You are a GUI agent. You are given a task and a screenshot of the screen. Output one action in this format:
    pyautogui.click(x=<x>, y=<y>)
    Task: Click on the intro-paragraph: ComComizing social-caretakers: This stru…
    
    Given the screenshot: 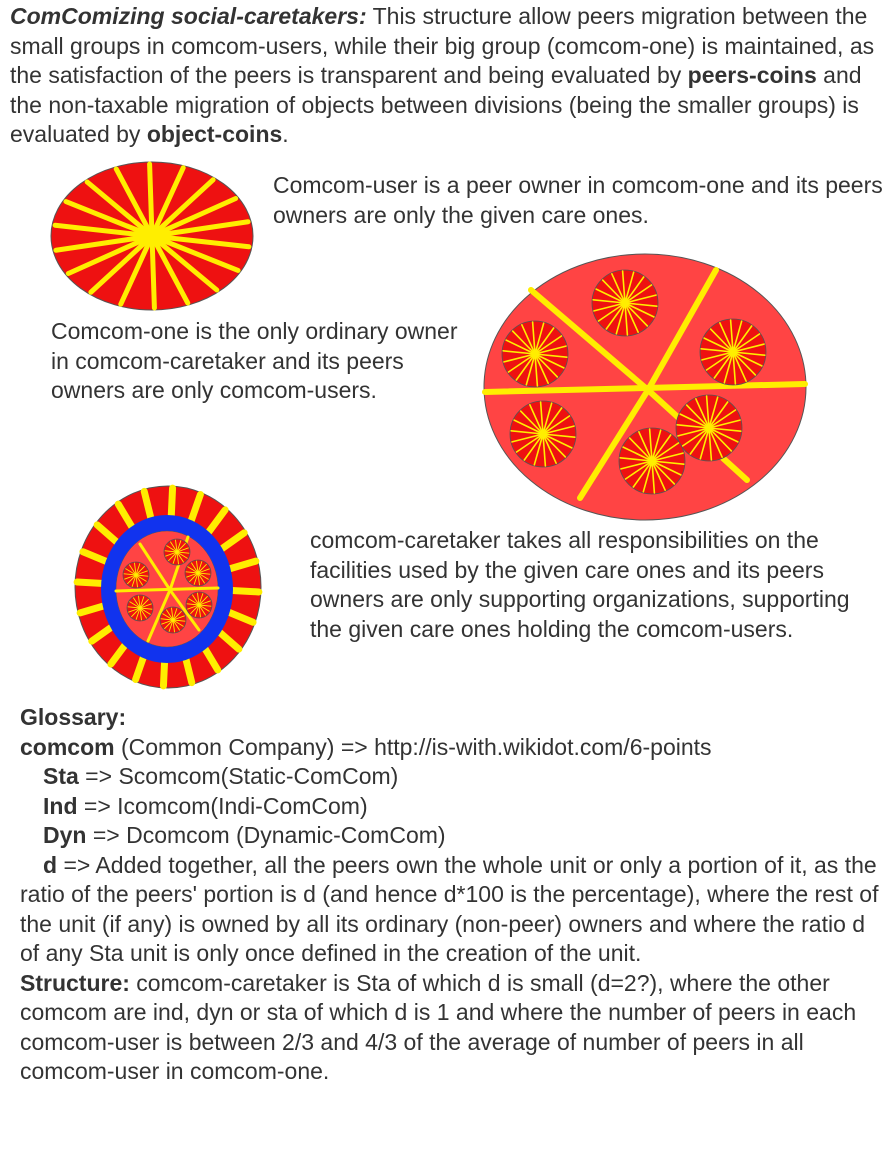 What is the action you would take?
    pyautogui.click(x=450, y=76)
    